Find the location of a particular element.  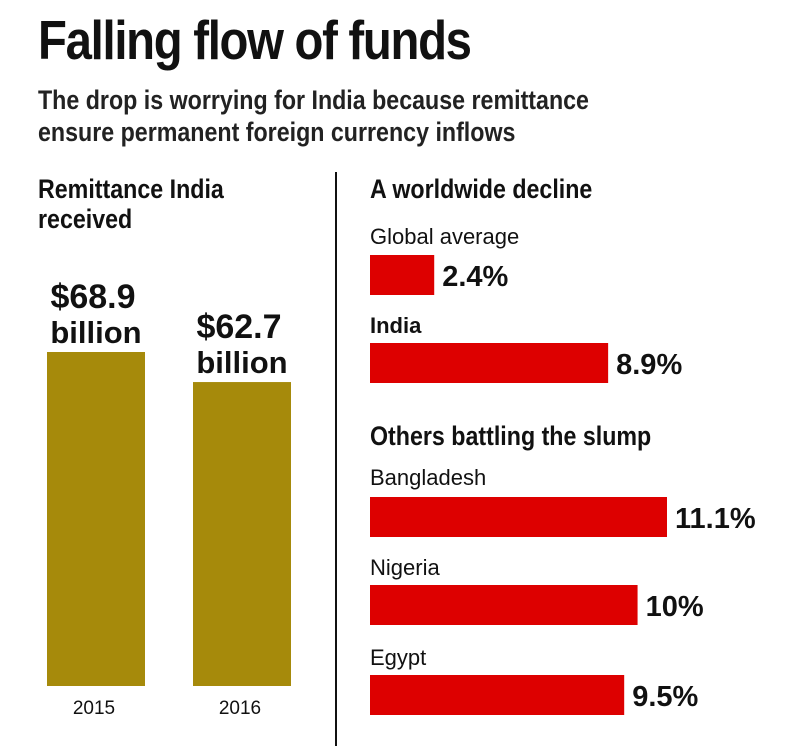

category-label-egypt: Egypt is located at coordinates (398, 657).